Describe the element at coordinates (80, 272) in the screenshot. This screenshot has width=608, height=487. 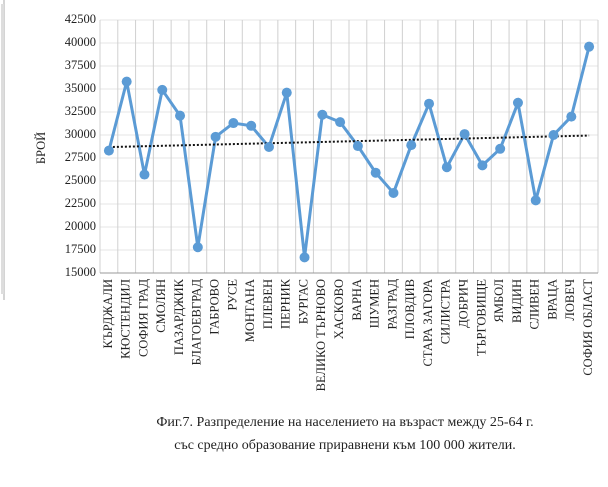
I see `y-tick-label: 15000` at that location.